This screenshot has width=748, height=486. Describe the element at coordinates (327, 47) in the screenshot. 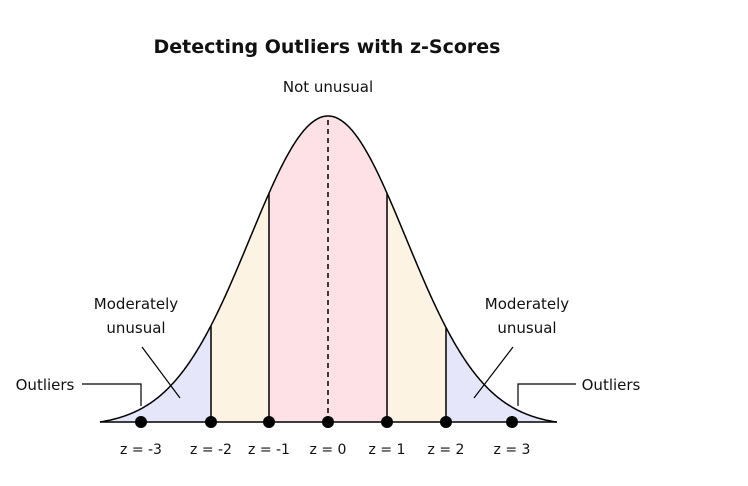

I see `chart-title: Detecting Outliers with z-Scores` at that location.